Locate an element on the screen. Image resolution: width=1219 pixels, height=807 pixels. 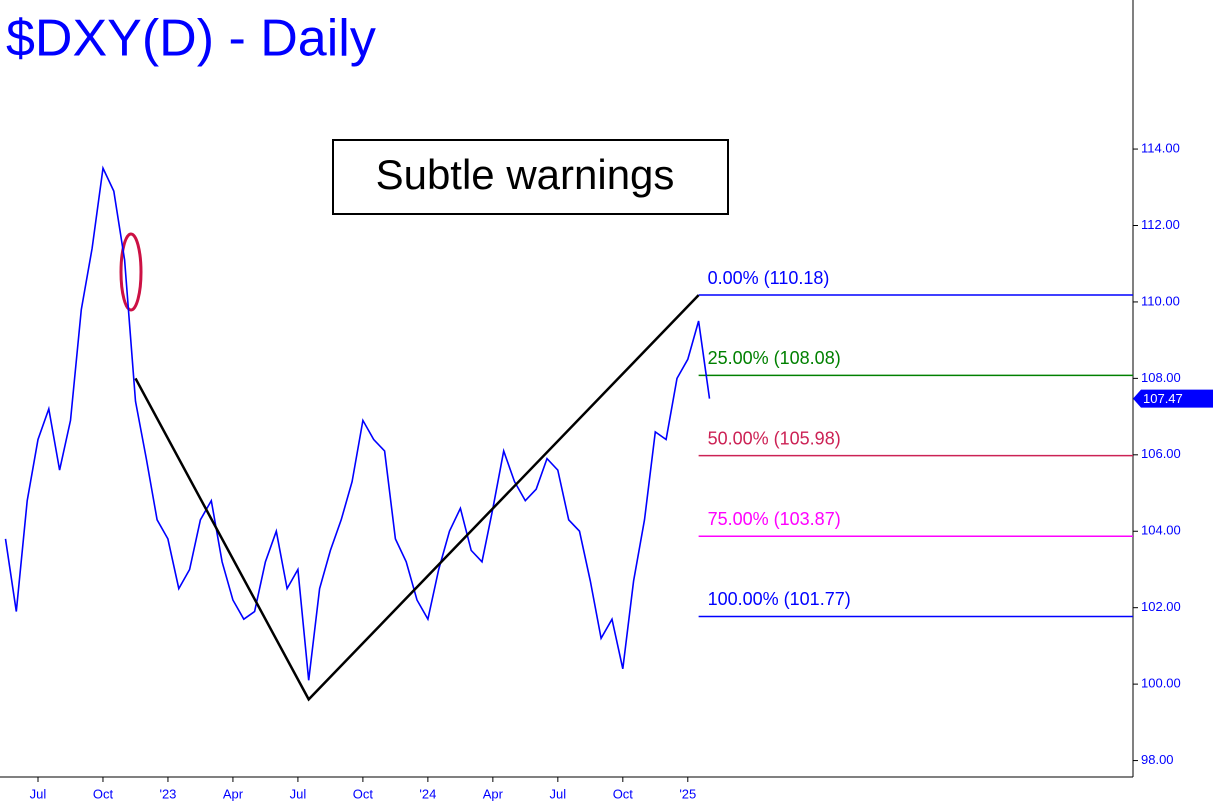
chart-title: $DXY(D) - Daily is located at coordinates (191, 39).